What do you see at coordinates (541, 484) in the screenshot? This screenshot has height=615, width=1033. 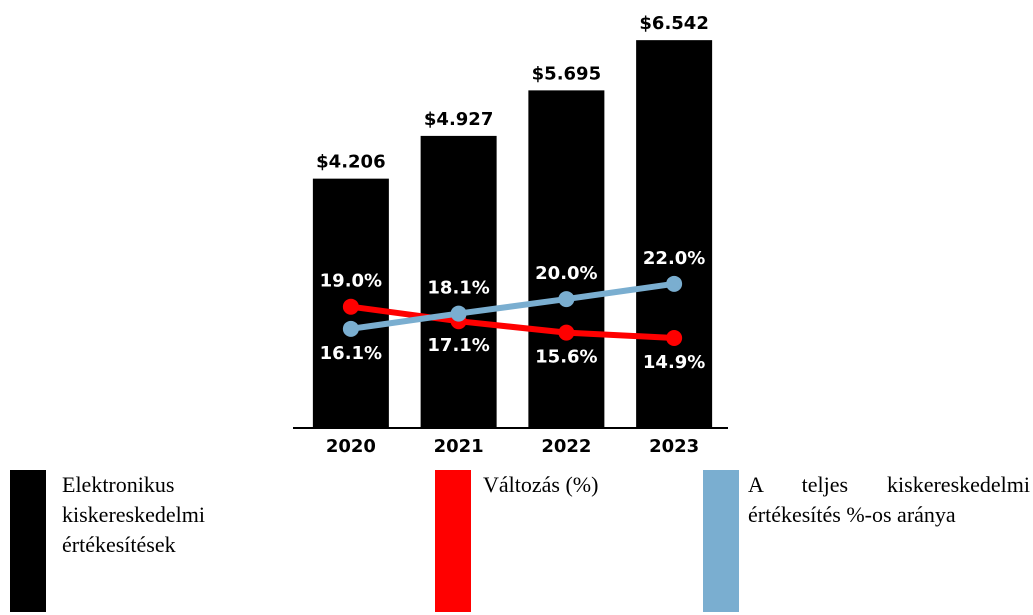 I see `legend-label: Változás (%)` at bounding box center [541, 484].